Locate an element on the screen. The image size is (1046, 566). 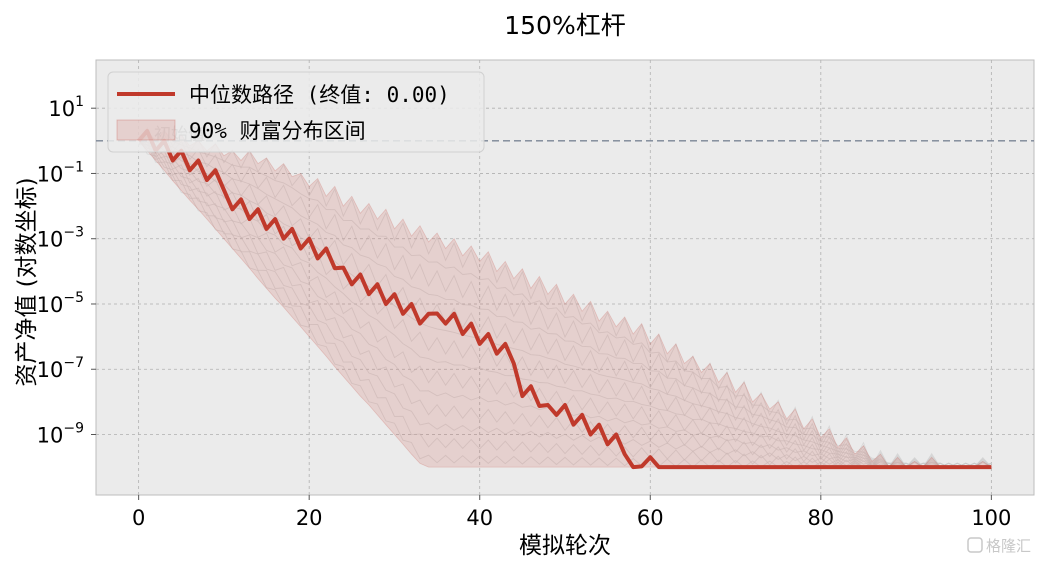
x-axis-title: 模拟轮次 is located at coordinates (565, 546).